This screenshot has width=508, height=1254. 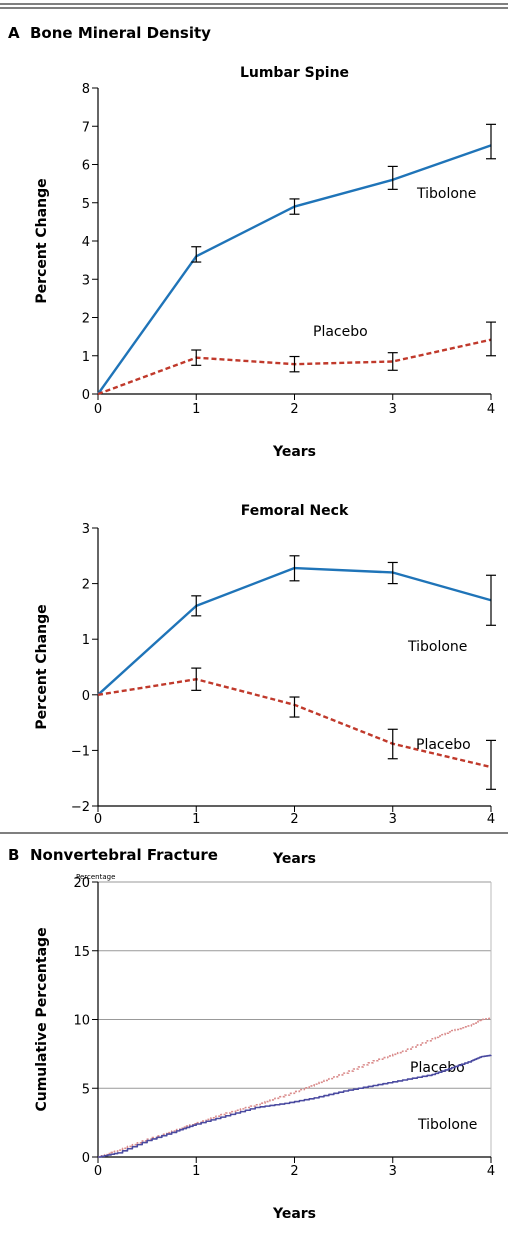 I want to click on panel-a-title: Bone Mineral Density, so click(x=120, y=33).